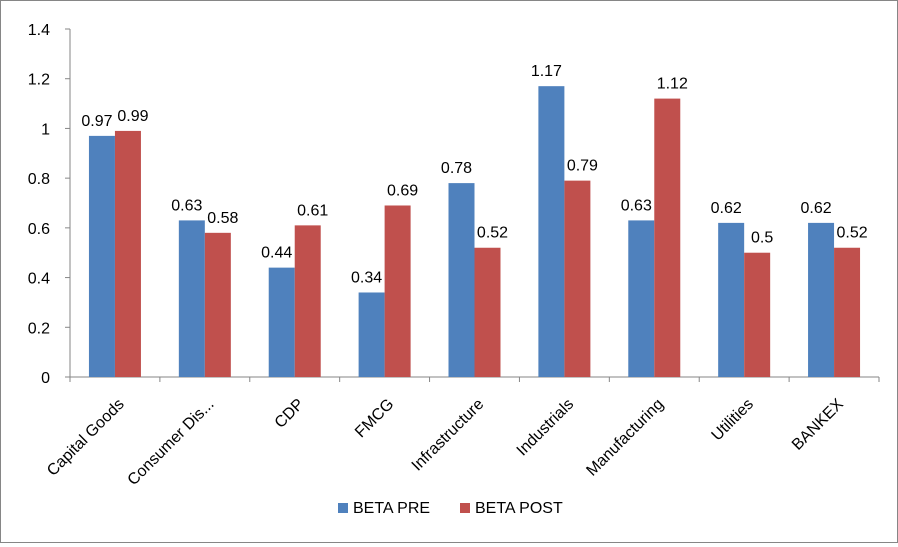 The width and height of the screenshot is (898, 547). I want to click on data-label: 0.69, so click(402, 190).